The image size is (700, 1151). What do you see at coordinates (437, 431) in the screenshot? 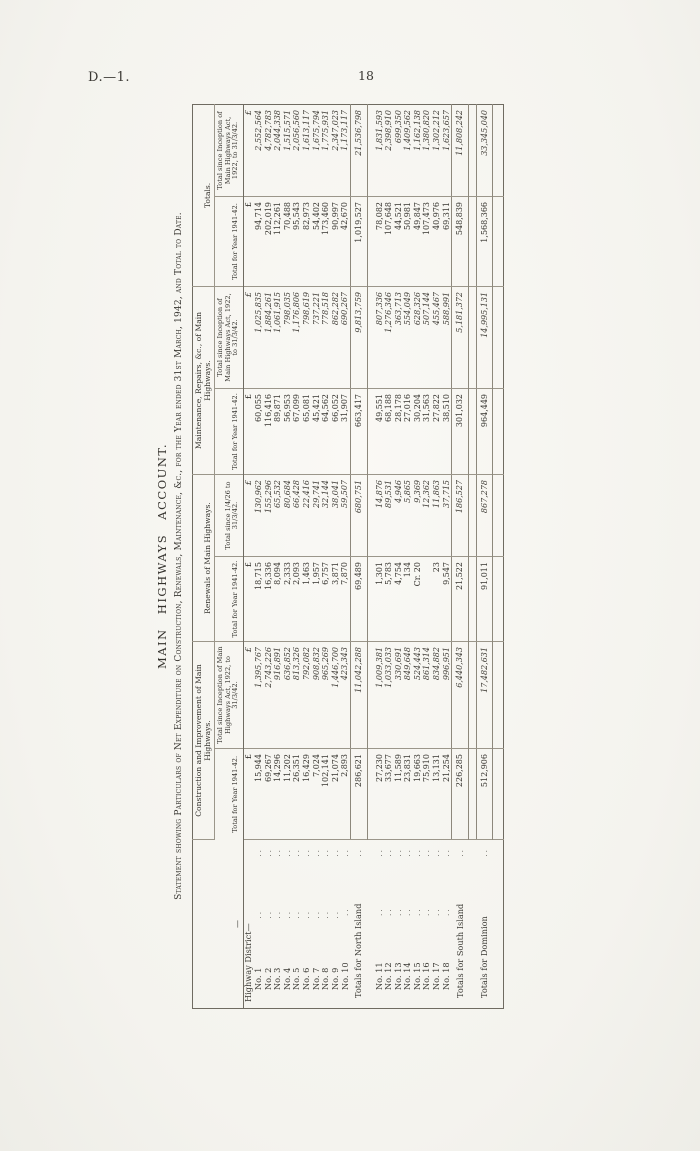
I see `maintenance-year-value: 27,822` at bounding box center [437, 431].